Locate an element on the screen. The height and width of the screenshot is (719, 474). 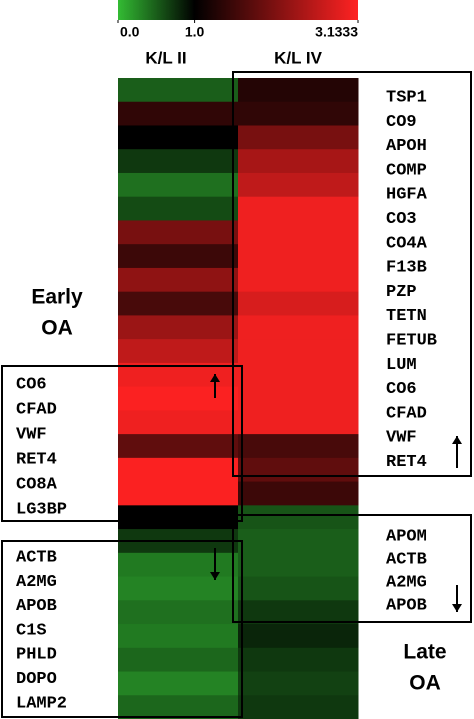
column-header: K/L IV is located at coordinates (298, 57).